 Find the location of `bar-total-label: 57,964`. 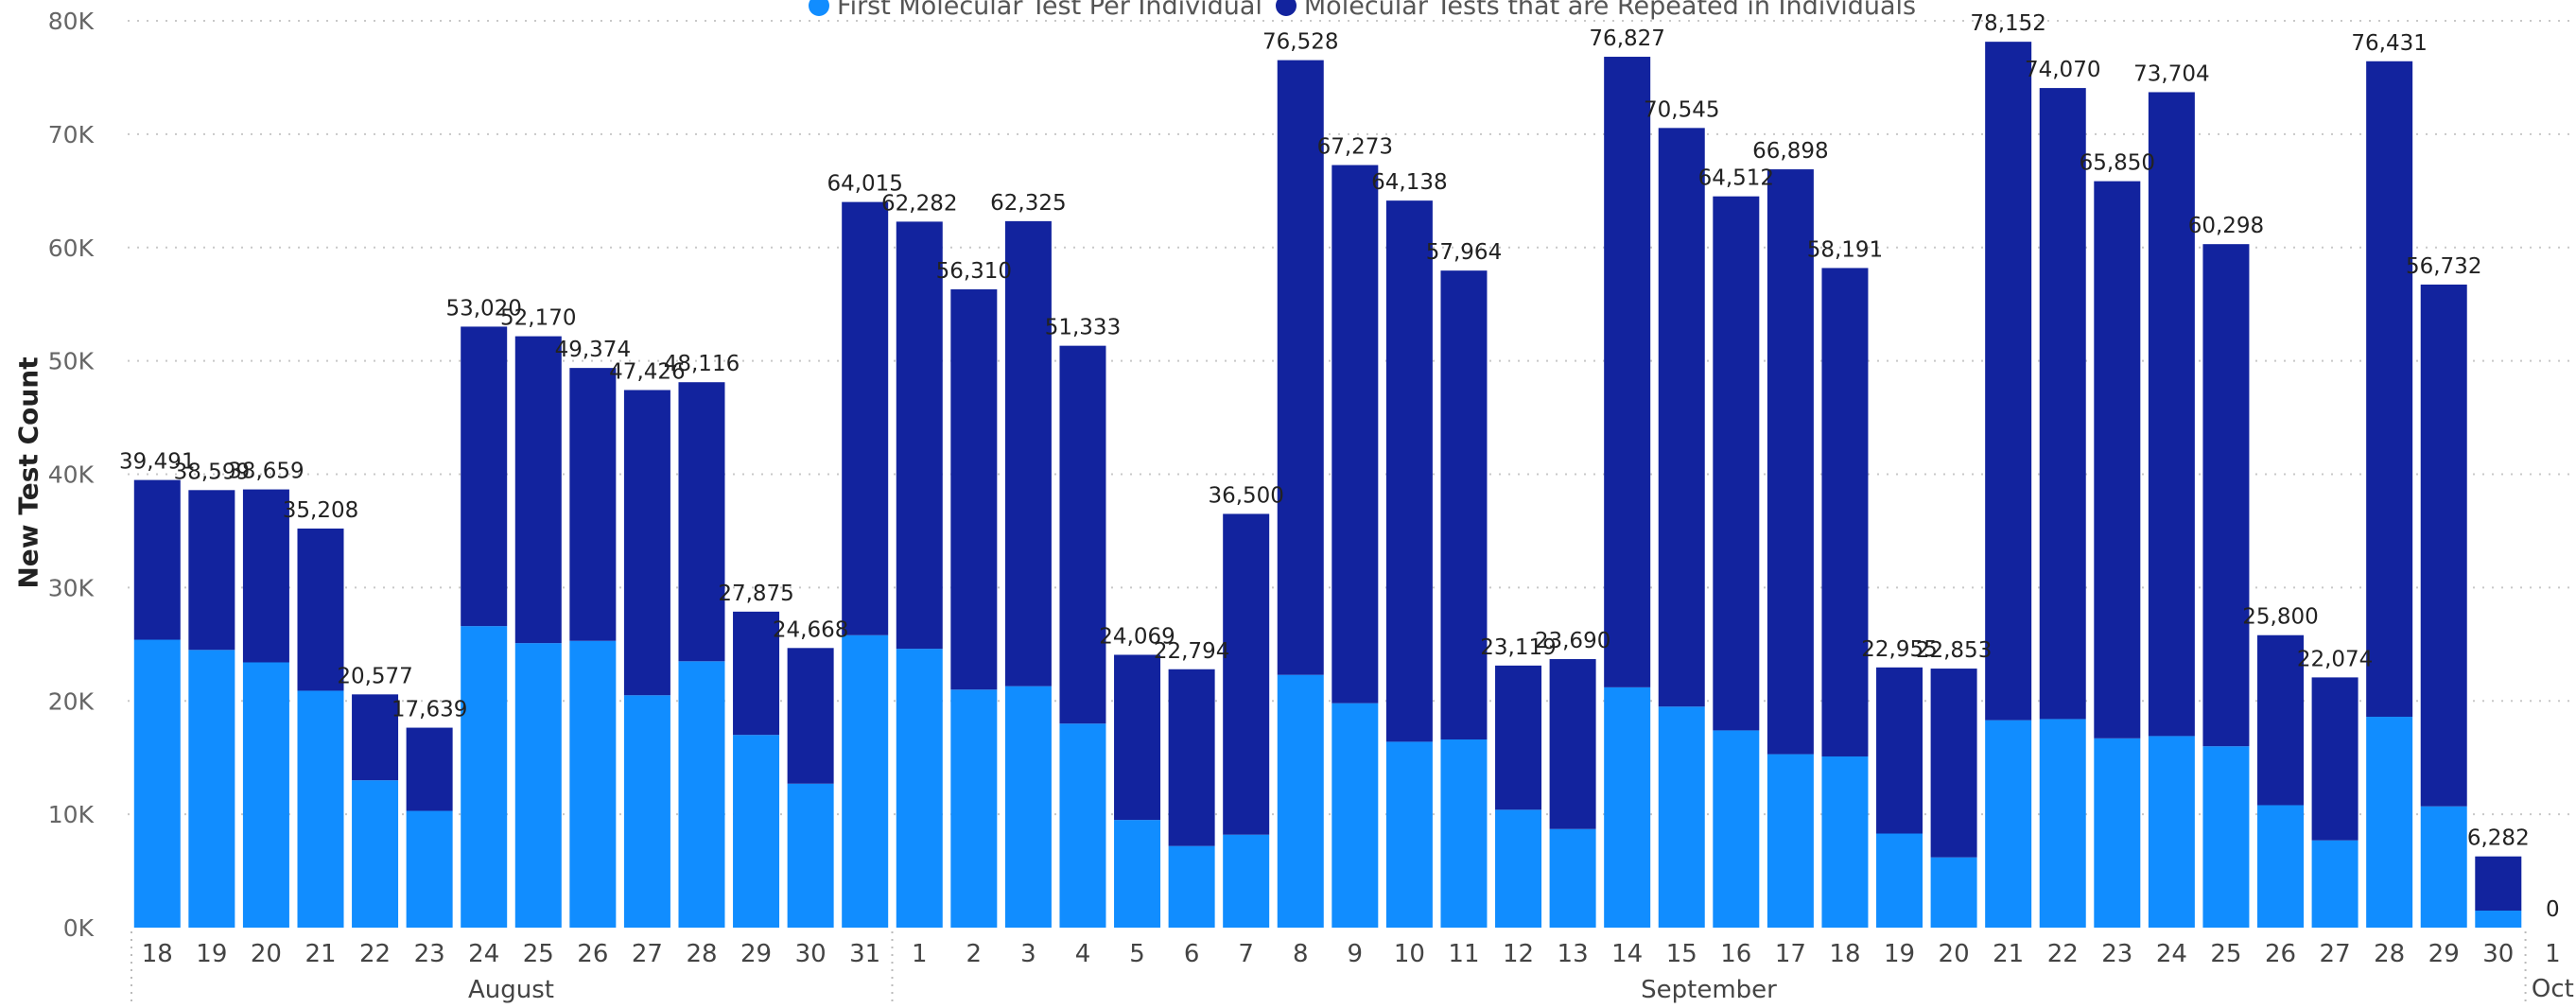

bar-total-label: 57,964 is located at coordinates (1464, 252).